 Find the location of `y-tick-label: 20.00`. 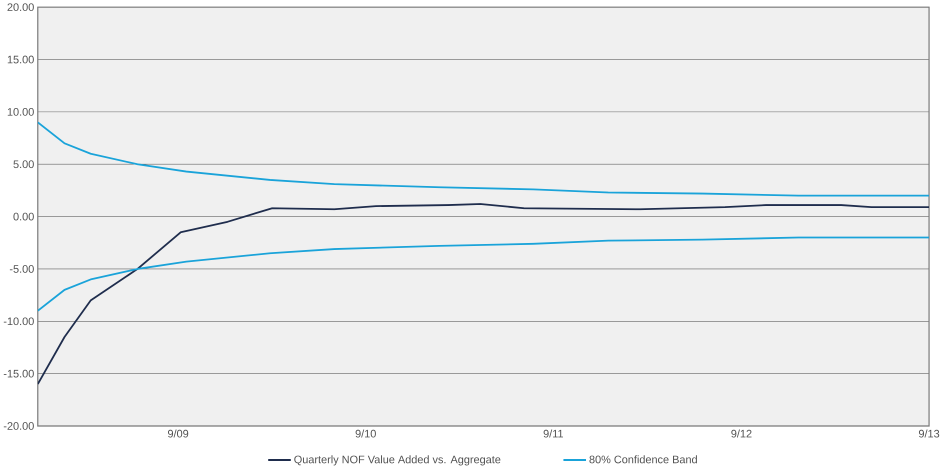

y-tick-label: 20.00 is located at coordinates (21, 7).